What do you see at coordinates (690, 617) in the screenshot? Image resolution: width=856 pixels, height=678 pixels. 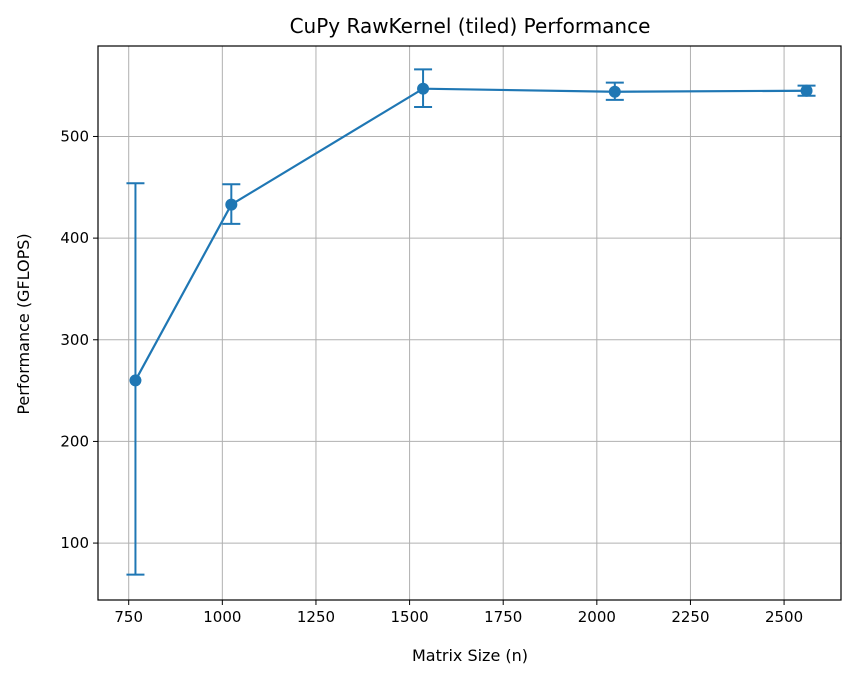 I see `x-tick-label: 2250` at bounding box center [690, 617].